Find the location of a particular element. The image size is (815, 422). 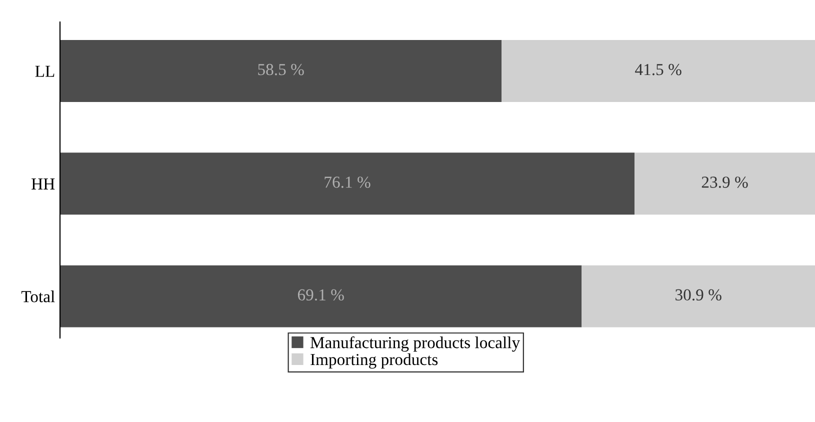

y-tick-label: Total is located at coordinates (38, 296).